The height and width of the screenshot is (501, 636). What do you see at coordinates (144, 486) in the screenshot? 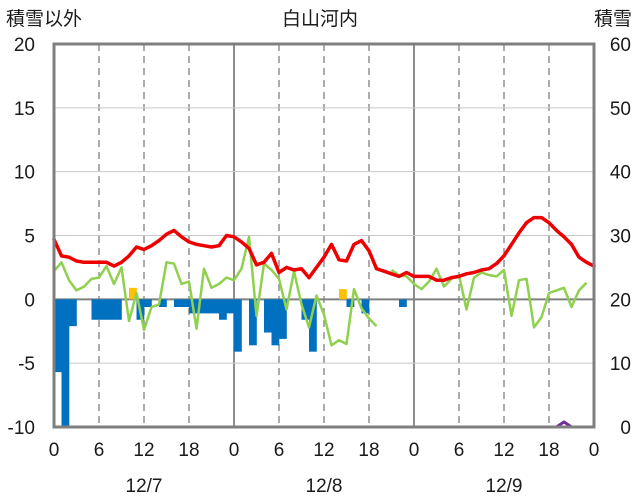
I see `date-label: 12/7` at bounding box center [144, 486].